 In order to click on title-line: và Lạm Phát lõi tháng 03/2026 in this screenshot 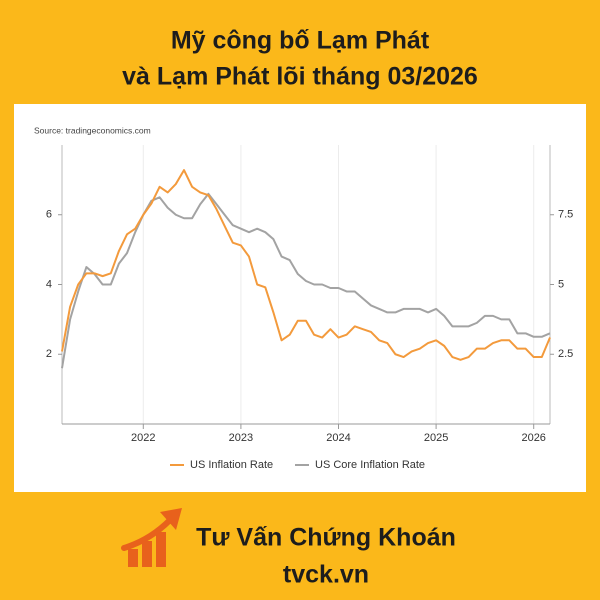, I will do `click(300, 77)`.